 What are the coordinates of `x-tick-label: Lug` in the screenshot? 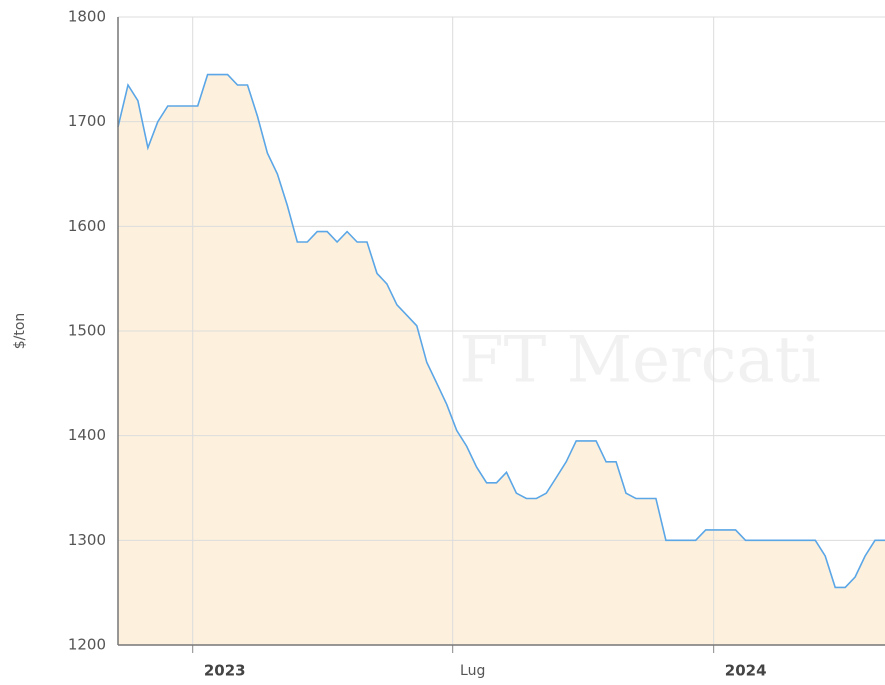 It's located at (472, 671).